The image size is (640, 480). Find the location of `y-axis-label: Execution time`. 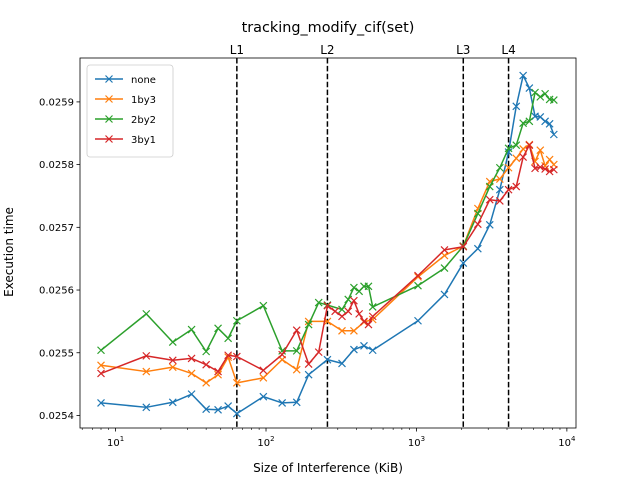

y-axis-label: Execution time is located at coordinates (9, 252).